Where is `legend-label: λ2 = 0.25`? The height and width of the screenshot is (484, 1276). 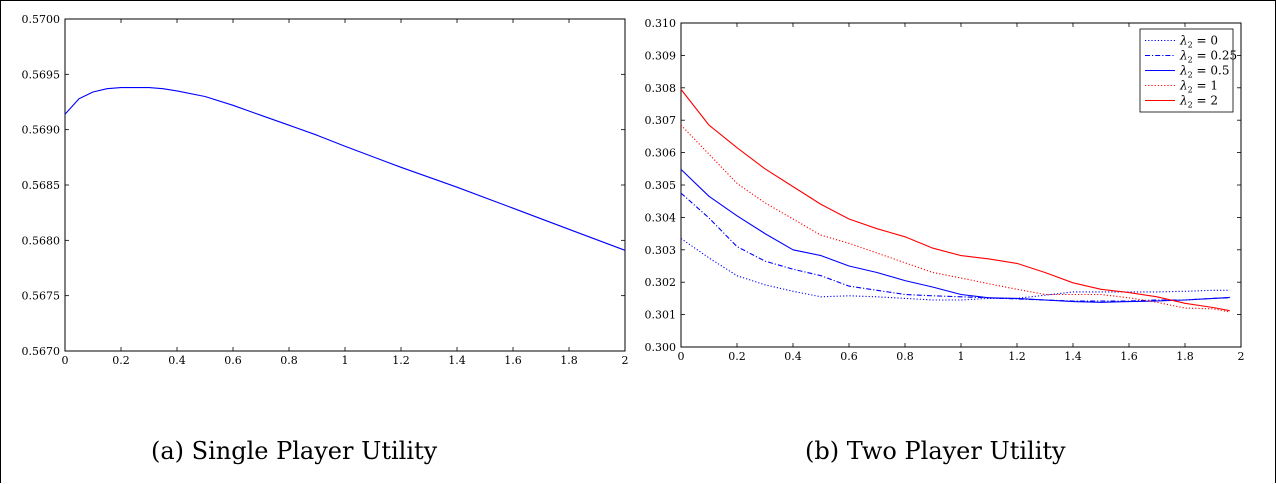 legend-label: λ2 = 0.25 is located at coordinates (1208, 57).